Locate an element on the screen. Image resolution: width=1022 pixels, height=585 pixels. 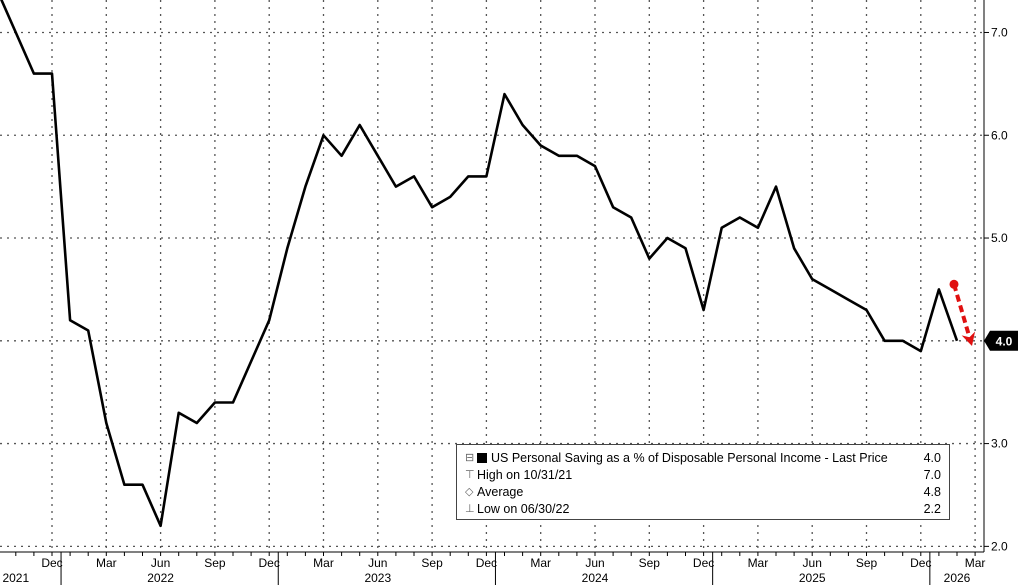
year-label: 2023 is located at coordinates (377, 578).